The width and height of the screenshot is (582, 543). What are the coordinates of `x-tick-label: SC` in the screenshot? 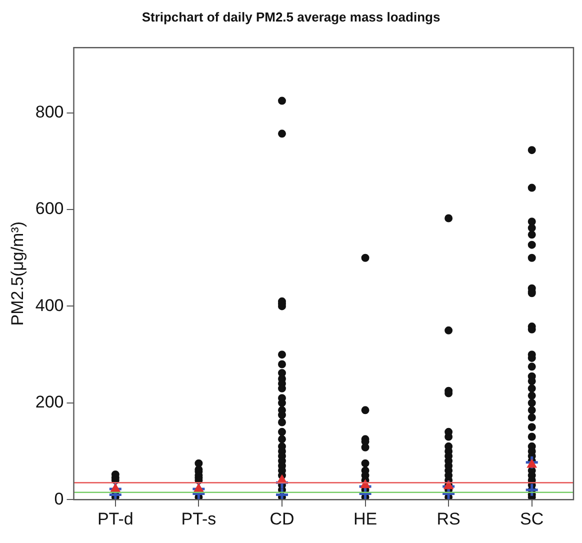 It's located at (532, 518).